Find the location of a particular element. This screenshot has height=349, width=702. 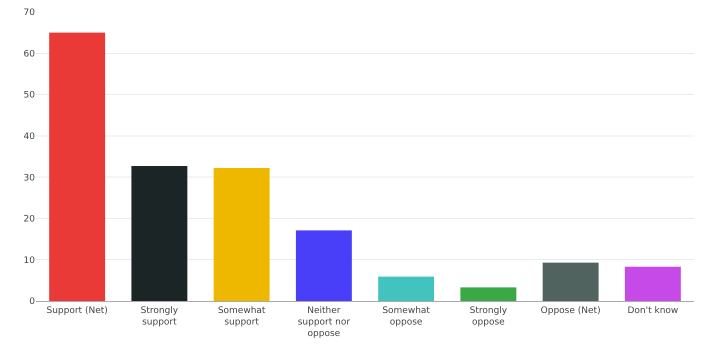

y-tick-label: 30 is located at coordinates (30, 178).